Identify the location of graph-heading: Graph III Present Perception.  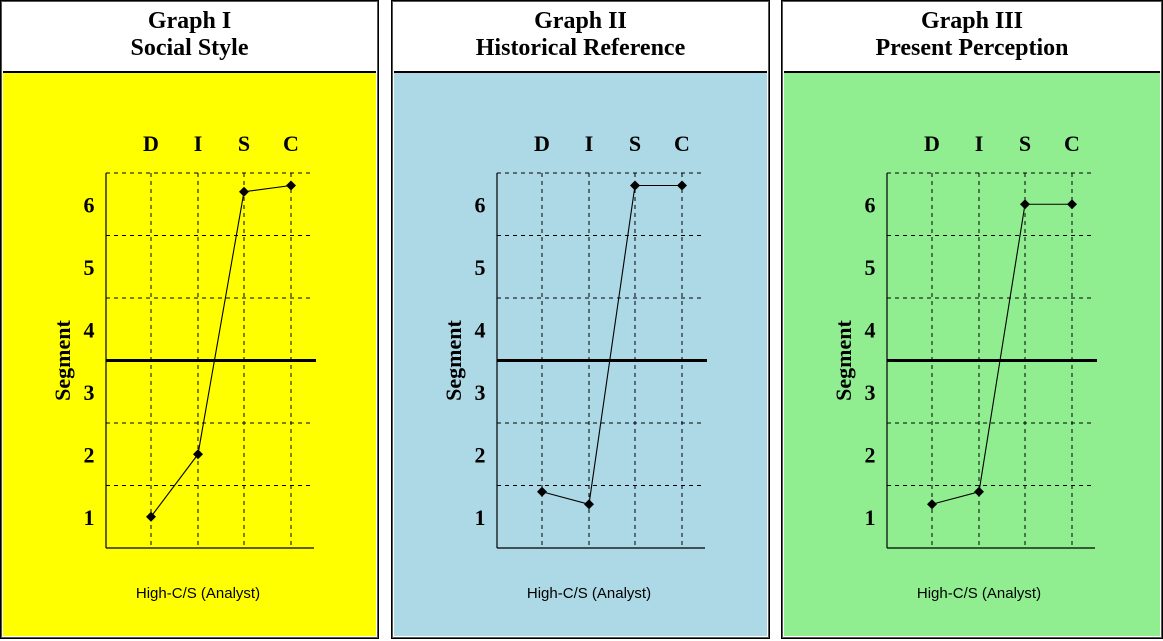
(972, 38).